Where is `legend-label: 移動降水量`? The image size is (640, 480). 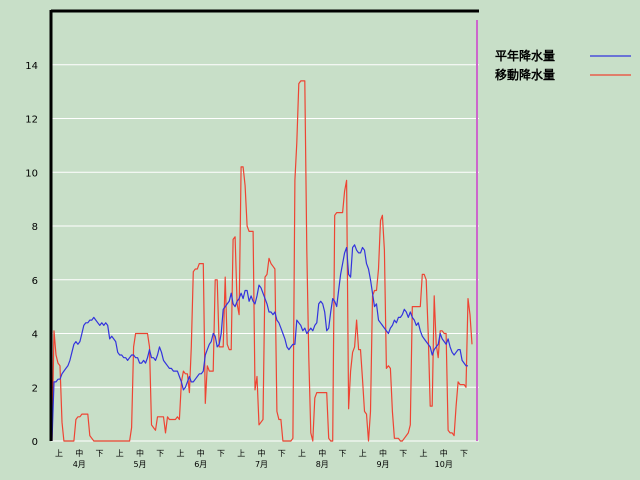 legend-label: 移動降水量 is located at coordinates (525, 74).